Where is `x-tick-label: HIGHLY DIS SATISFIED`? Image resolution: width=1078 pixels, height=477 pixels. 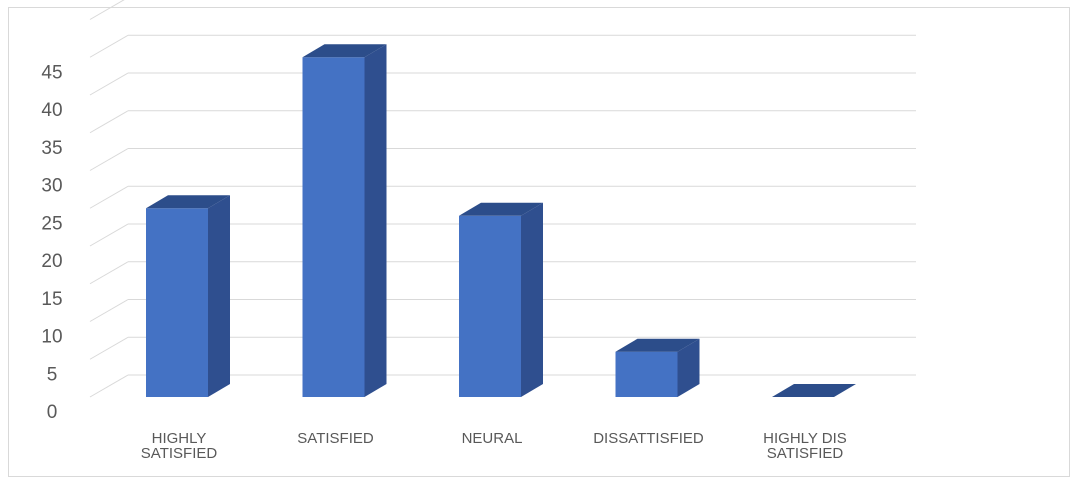
x-tick-label: HIGHLY DIS SATISFIED is located at coordinates (805, 446).